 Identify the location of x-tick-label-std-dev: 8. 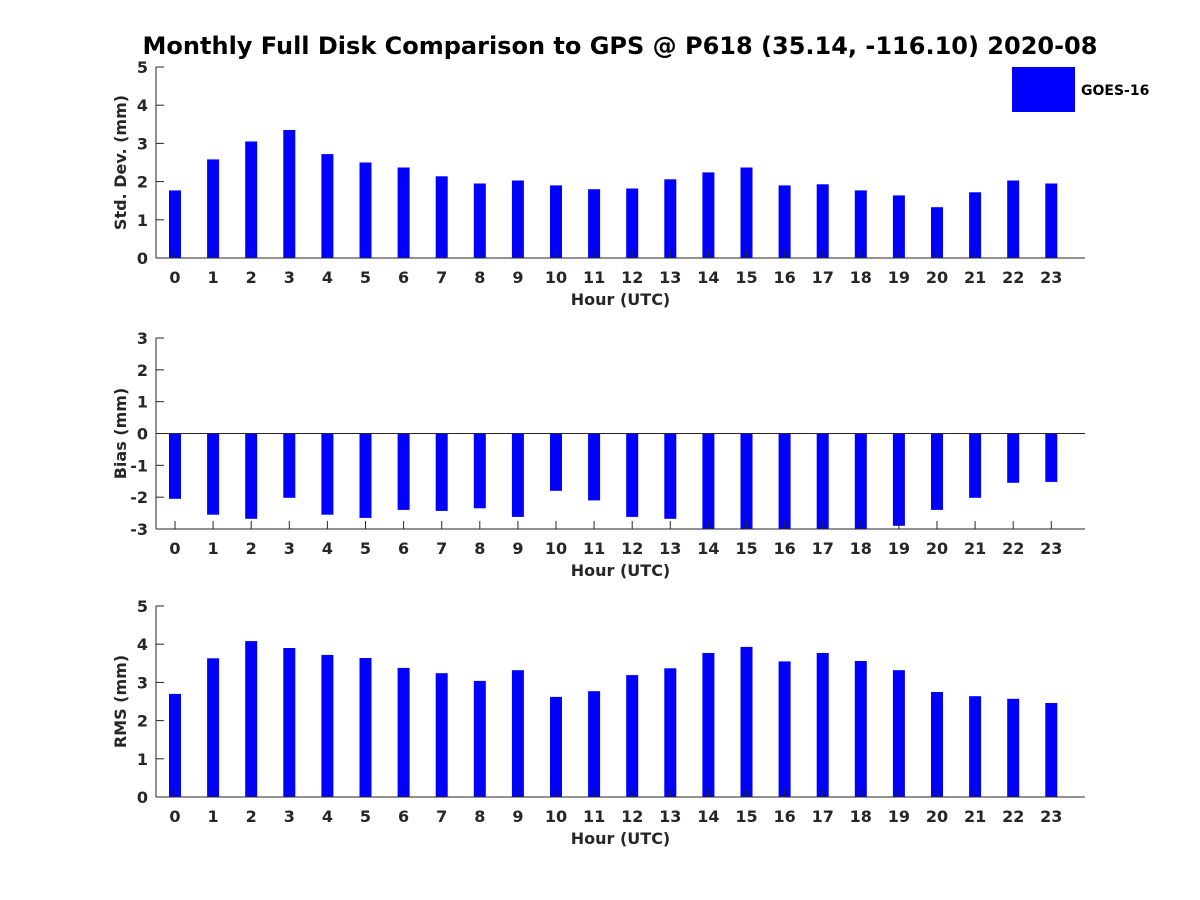
(479, 277).